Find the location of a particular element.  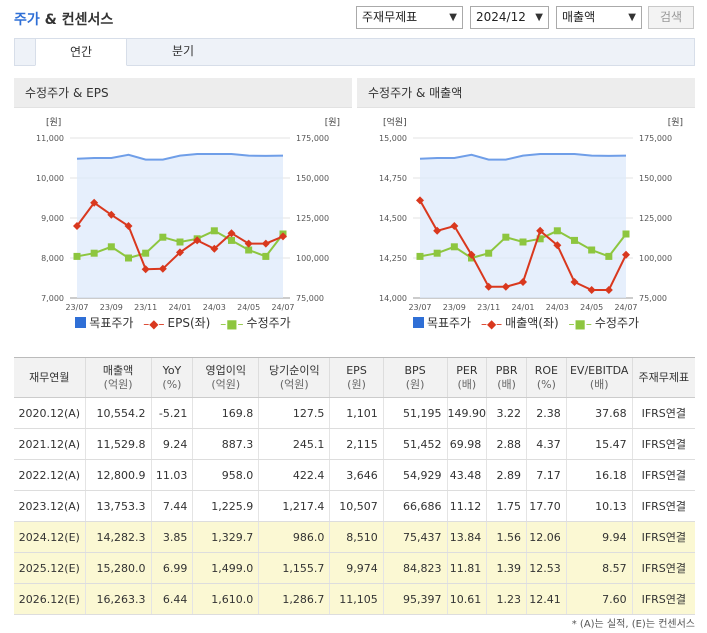

x-tick-label: 23/07 is located at coordinates (76, 307).